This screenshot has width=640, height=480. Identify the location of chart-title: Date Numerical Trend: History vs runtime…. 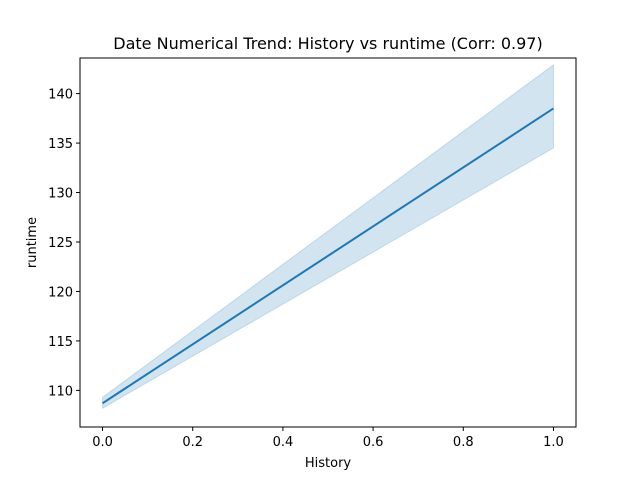
(327, 43).